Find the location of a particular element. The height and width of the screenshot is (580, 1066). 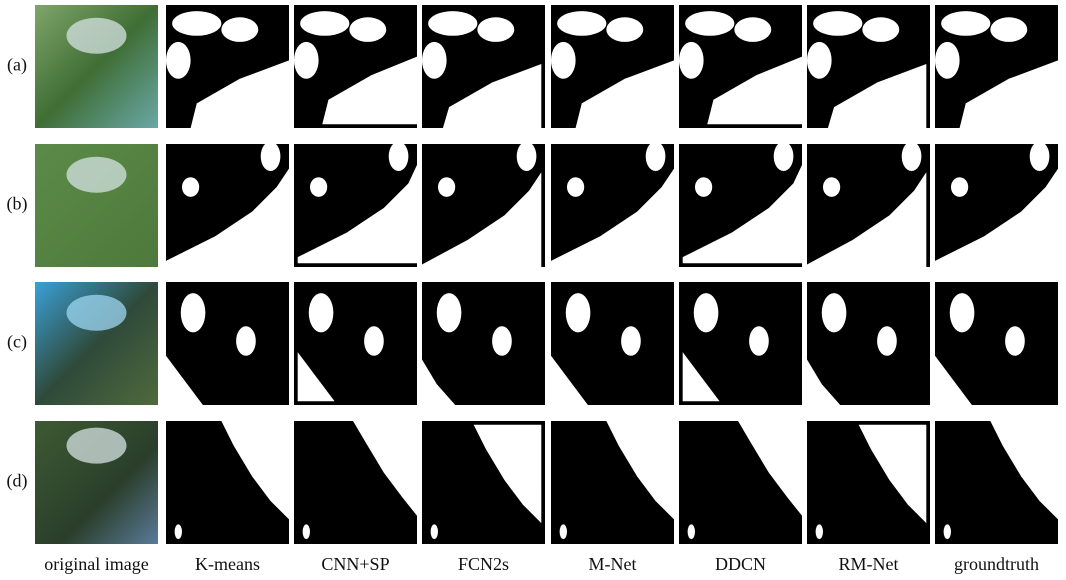

row-label: (a) is located at coordinates (17, 65).